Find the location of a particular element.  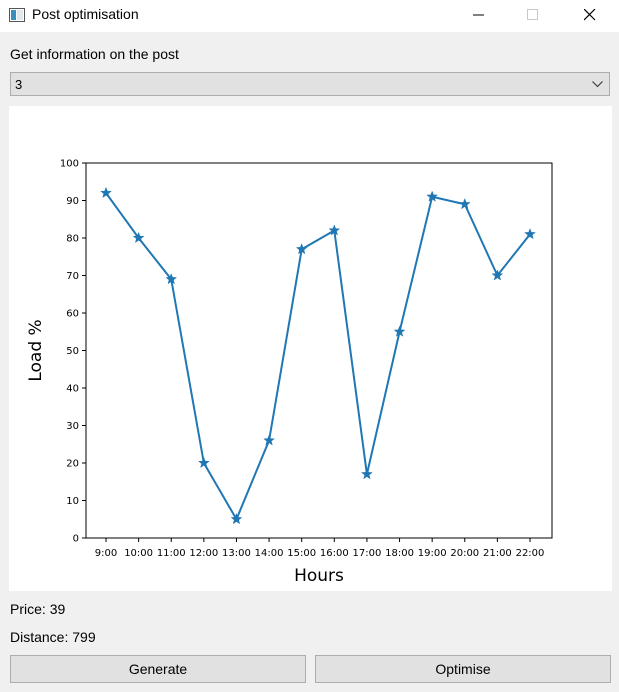

y-tick-label: 0 is located at coordinates (76, 539).